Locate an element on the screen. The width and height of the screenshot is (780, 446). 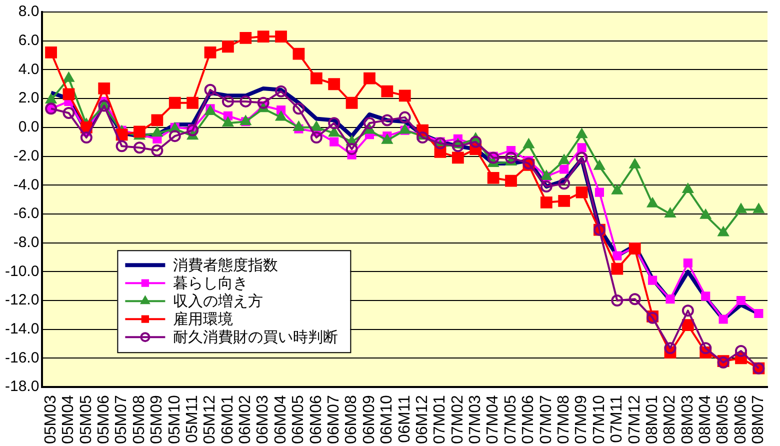
legend-label: 収入の増え方 is located at coordinates (218, 301).